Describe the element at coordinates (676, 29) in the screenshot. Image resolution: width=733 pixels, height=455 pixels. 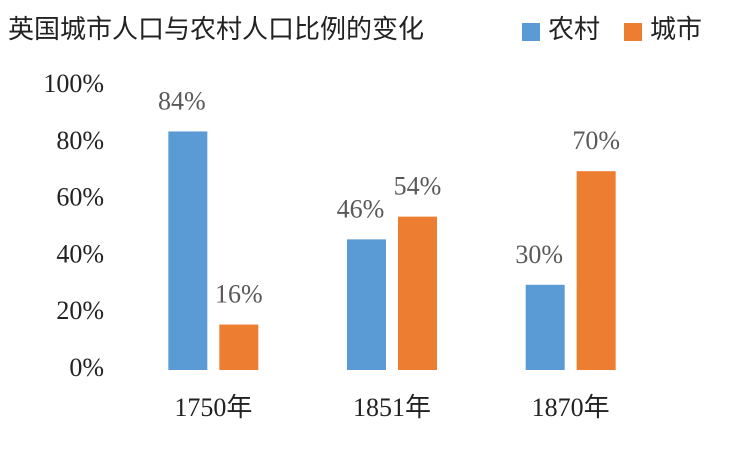
I see `legend-label: 城市` at that location.